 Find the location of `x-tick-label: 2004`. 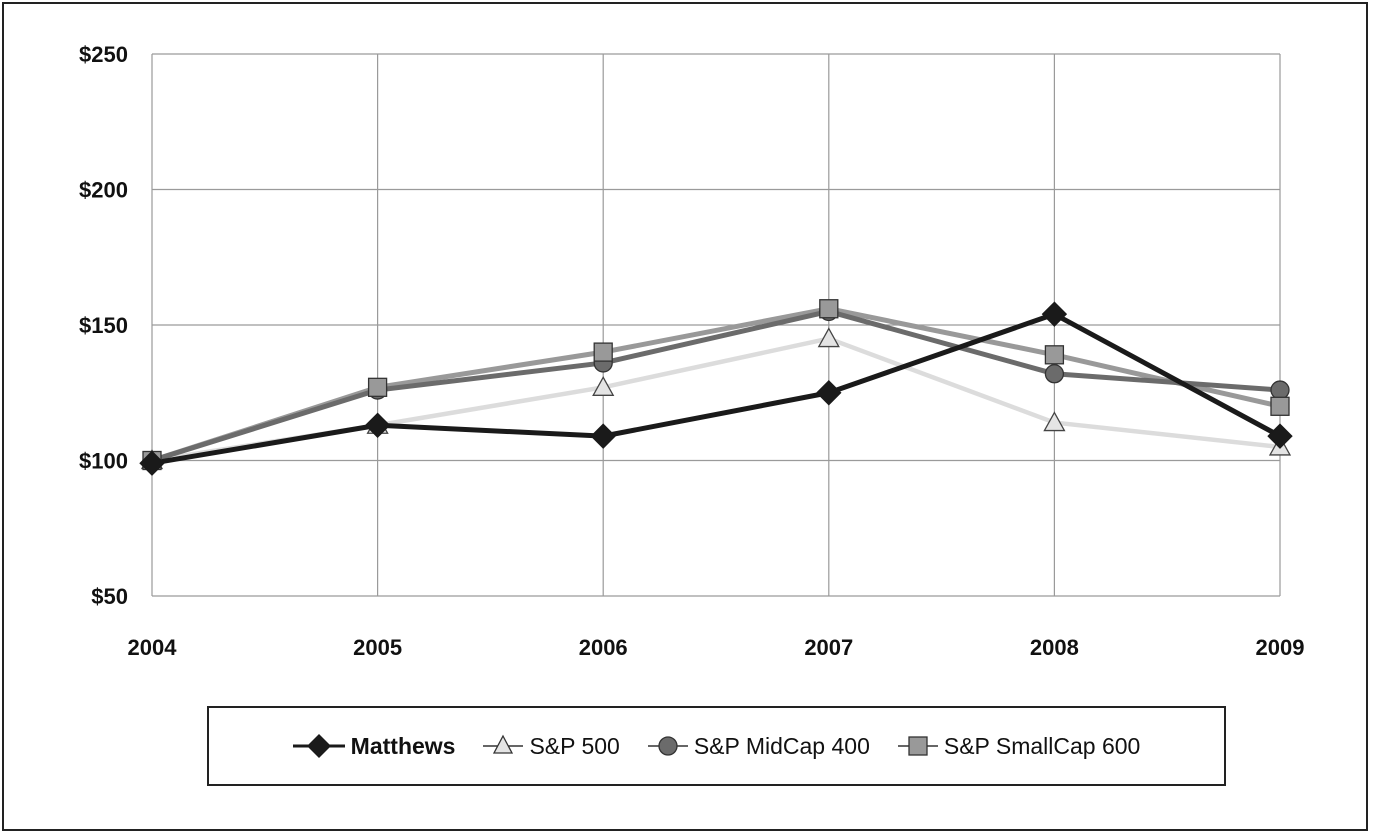

x-tick-label: 2004 is located at coordinates (153, 647).